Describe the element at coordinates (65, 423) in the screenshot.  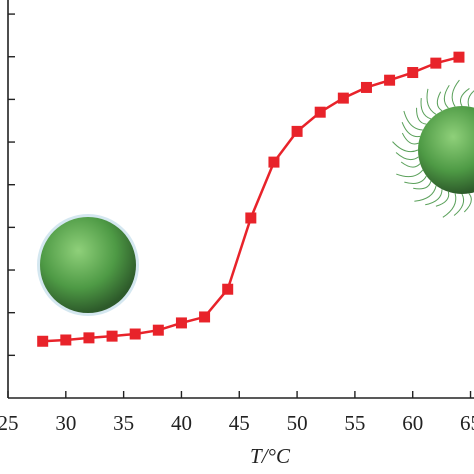
I see `x-tick-label: 30` at that location.